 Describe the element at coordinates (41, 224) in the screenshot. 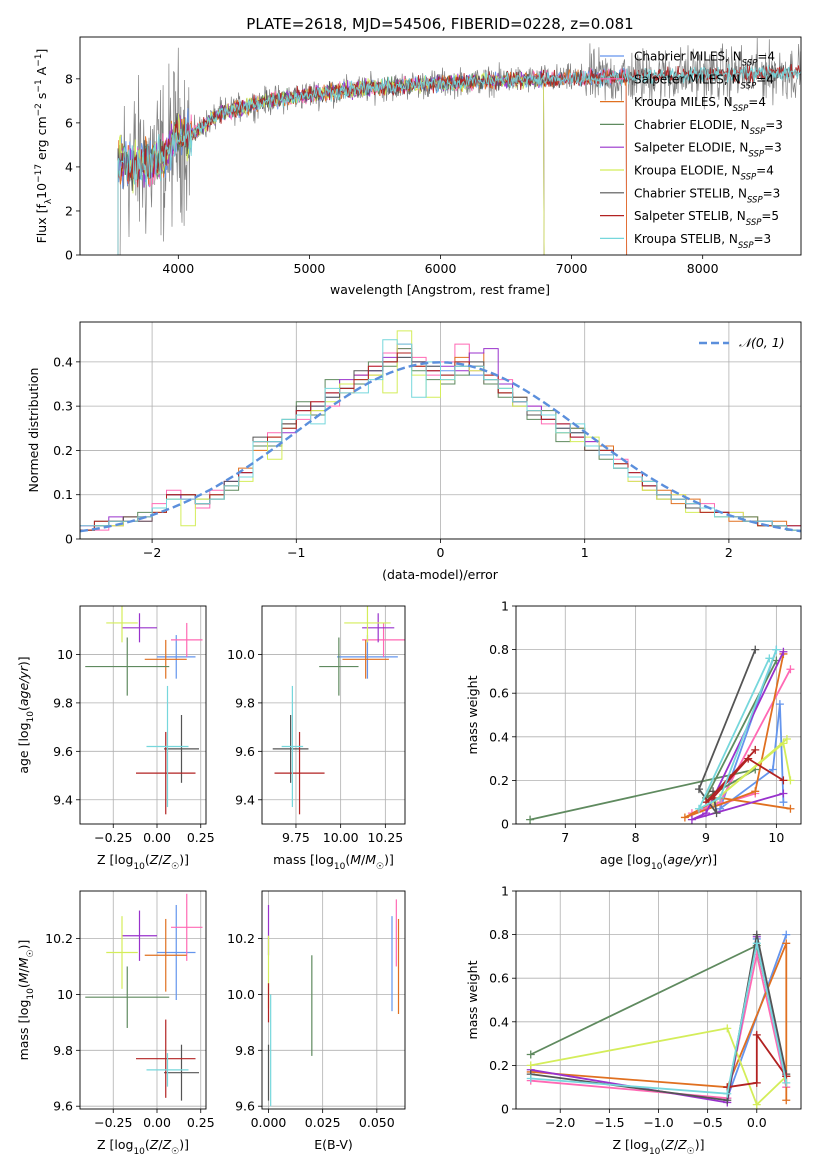

I see `label-part: Flux [f` at that location.